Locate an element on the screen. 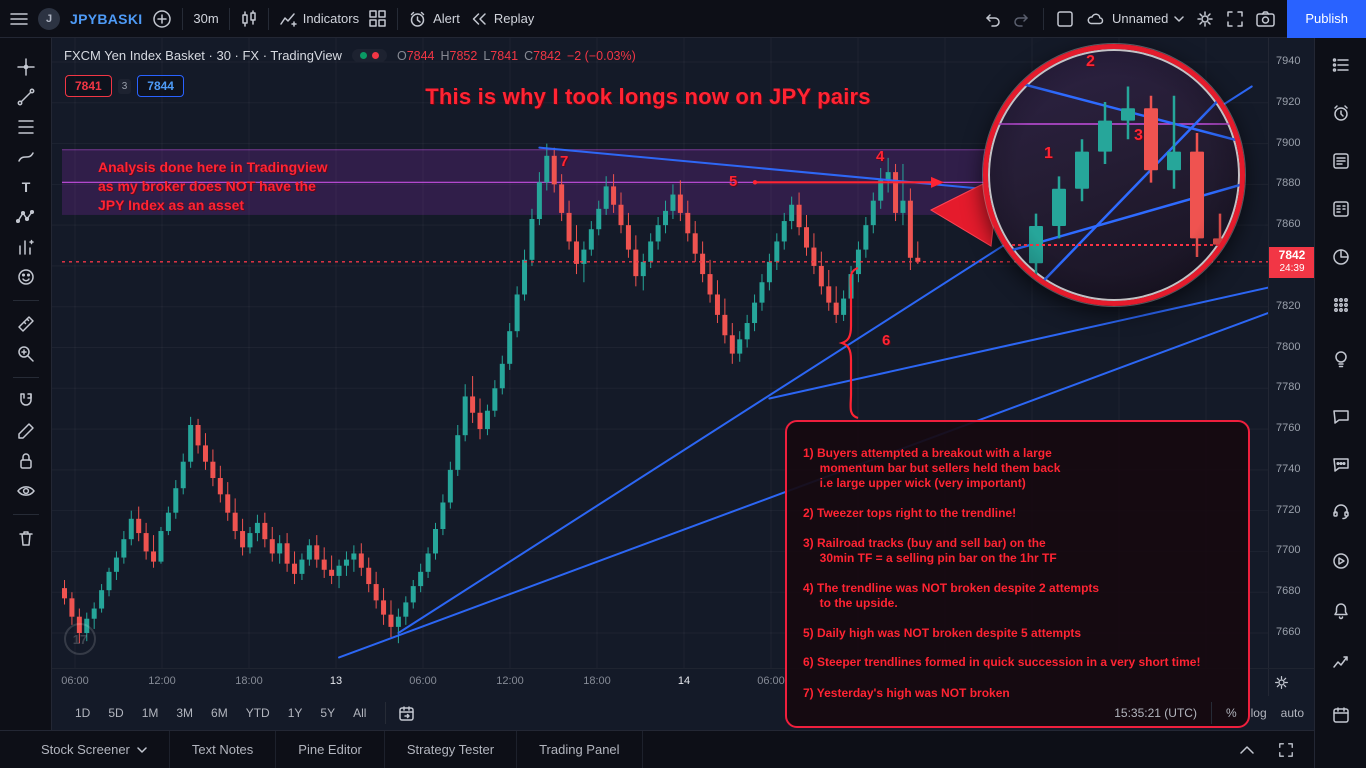 This screenshot has width=1366, height=768. range-button-1m: 1M is located at coordinates (150, 713).